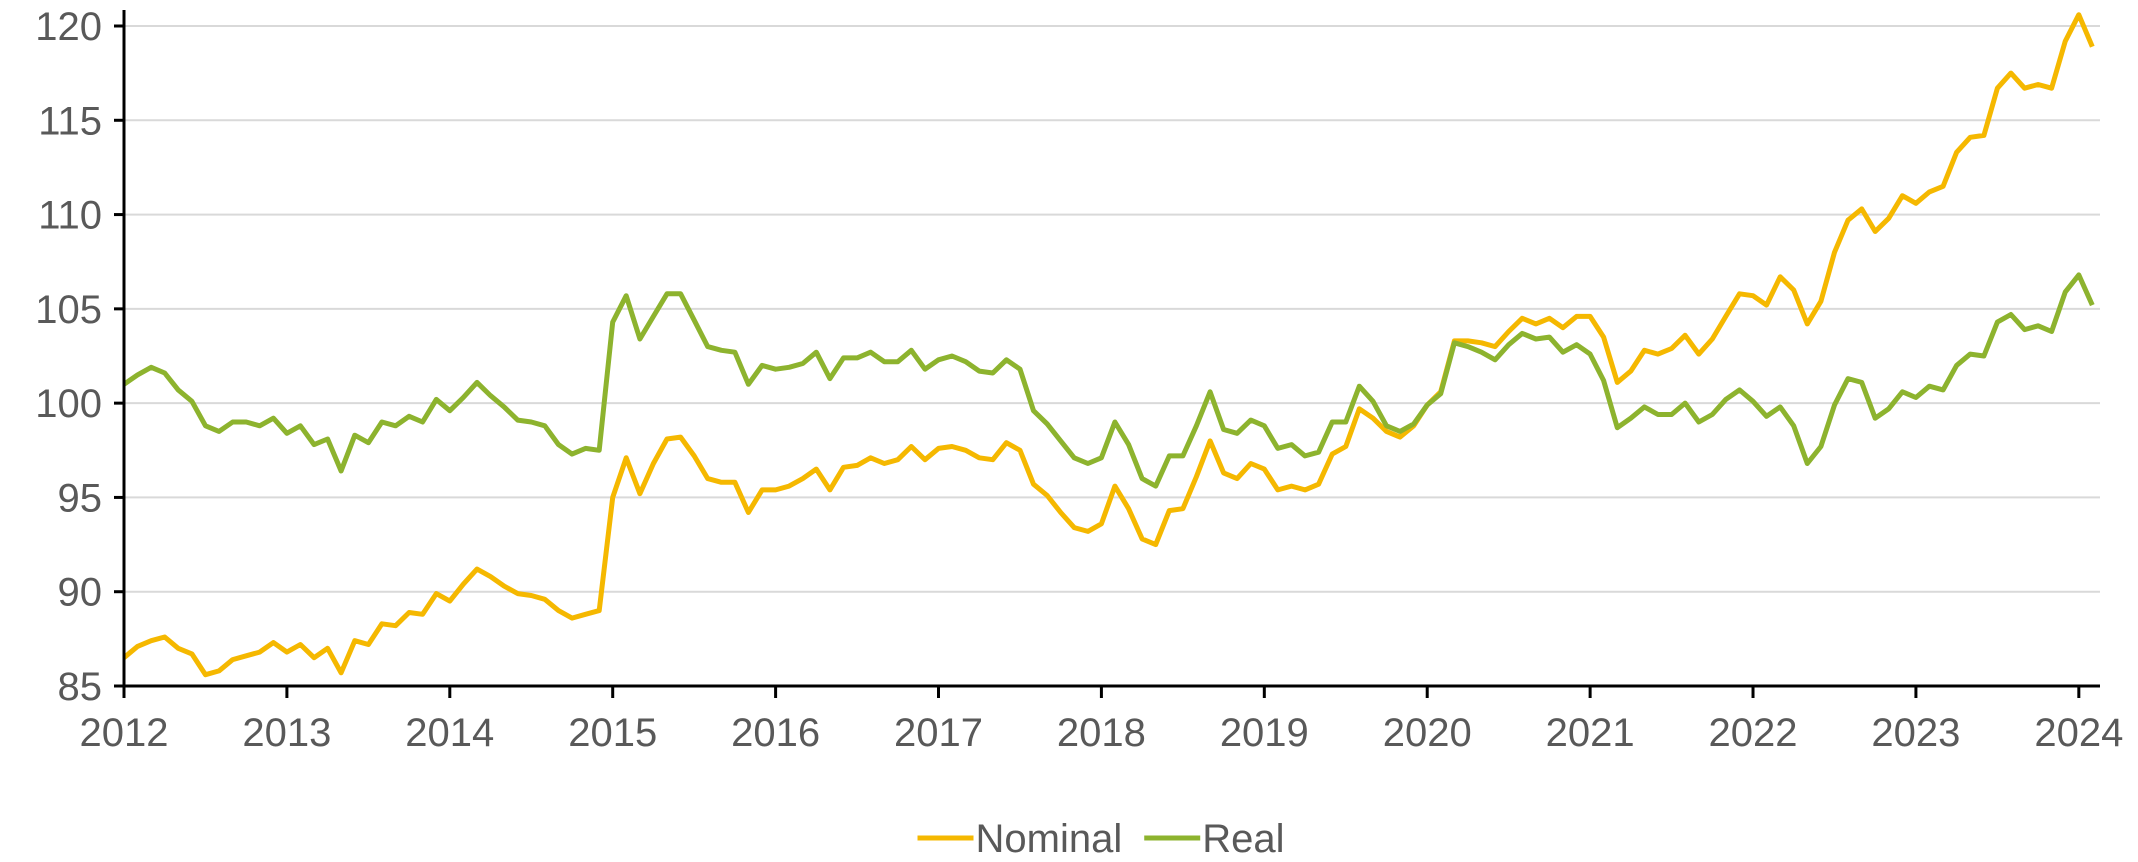  What do you see at coordinates (1753, 733) in the screenshot?
I see `x-tick-label: 2022` at bounding box center [1753, 733].